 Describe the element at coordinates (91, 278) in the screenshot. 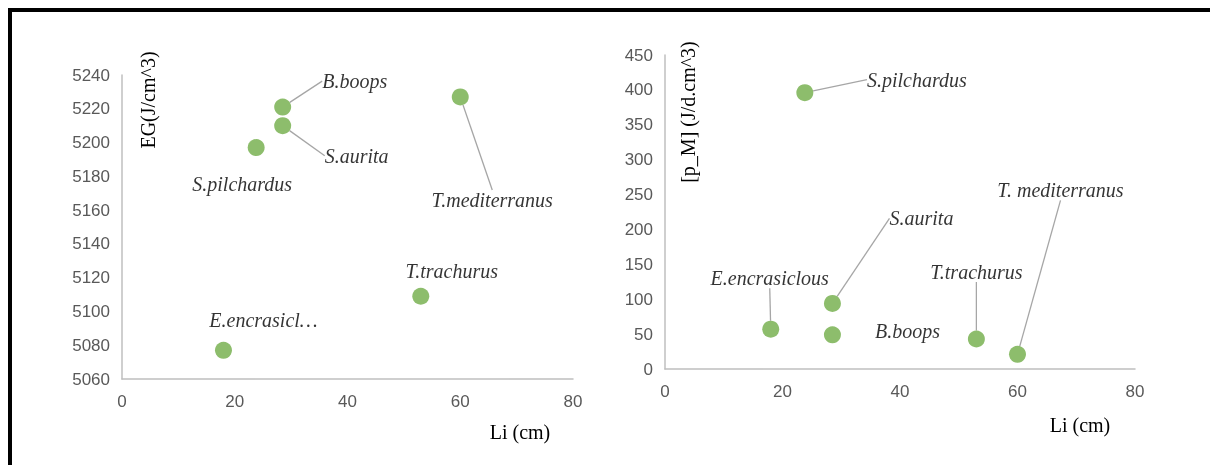

I see `y-tick-label: 5120` at that location.